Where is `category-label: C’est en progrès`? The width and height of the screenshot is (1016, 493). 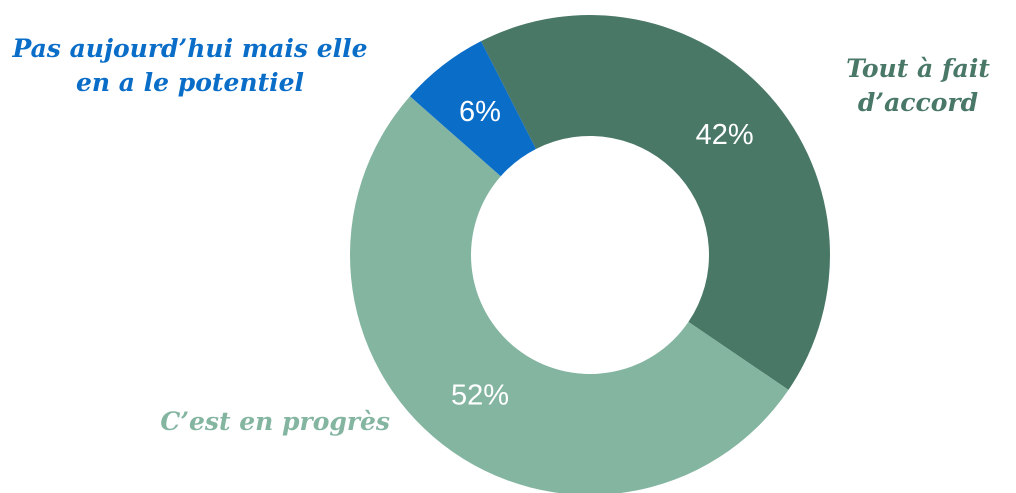 category-label: C’est en progrès is located at coordinates (275, 421).